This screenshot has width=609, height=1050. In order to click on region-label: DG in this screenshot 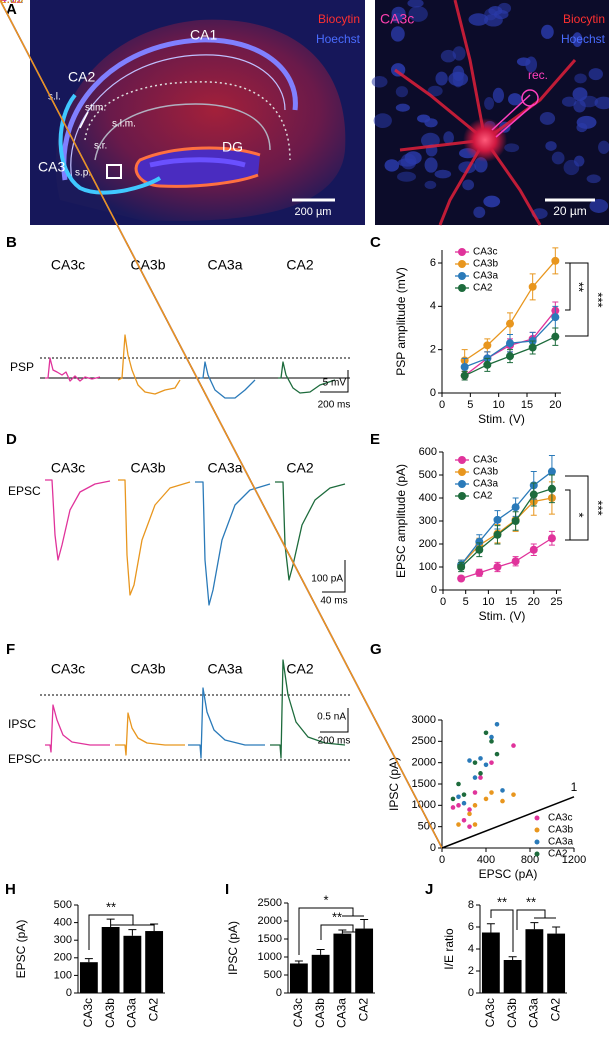, I will do `click(232, 147)`.